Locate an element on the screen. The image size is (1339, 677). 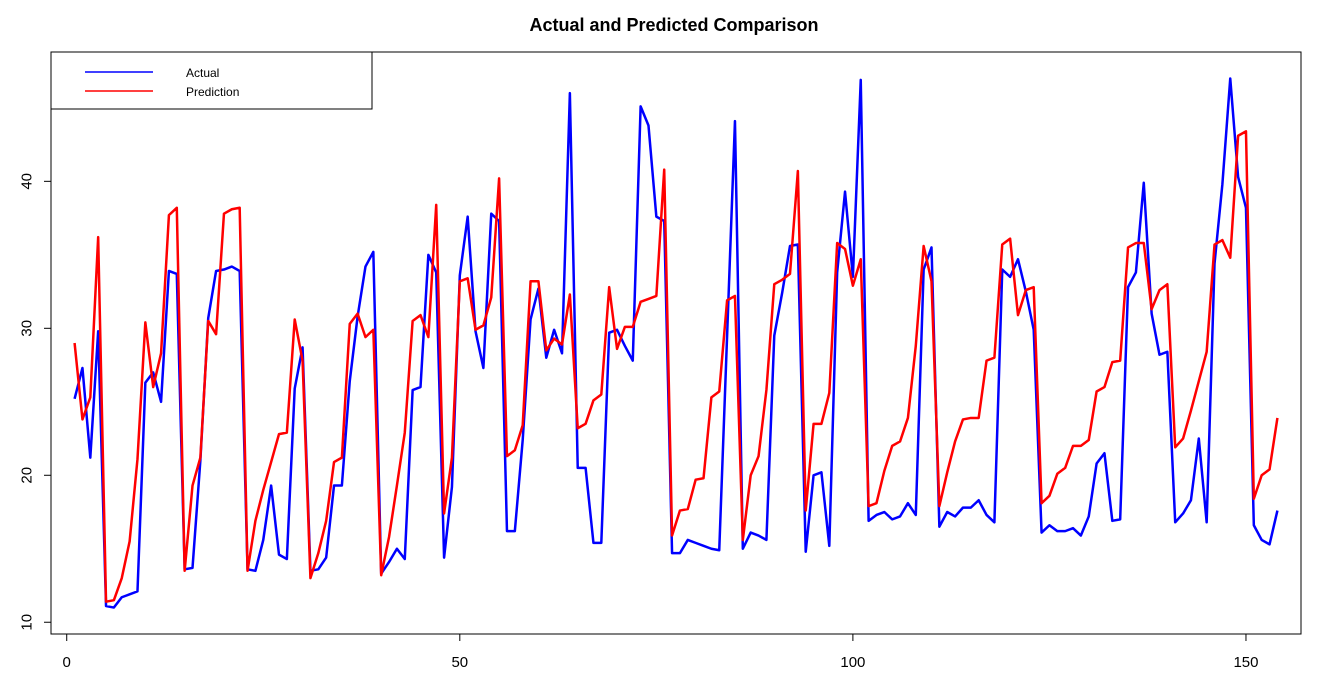
y-tick-label: 30 is located at coordinates (27, 328).